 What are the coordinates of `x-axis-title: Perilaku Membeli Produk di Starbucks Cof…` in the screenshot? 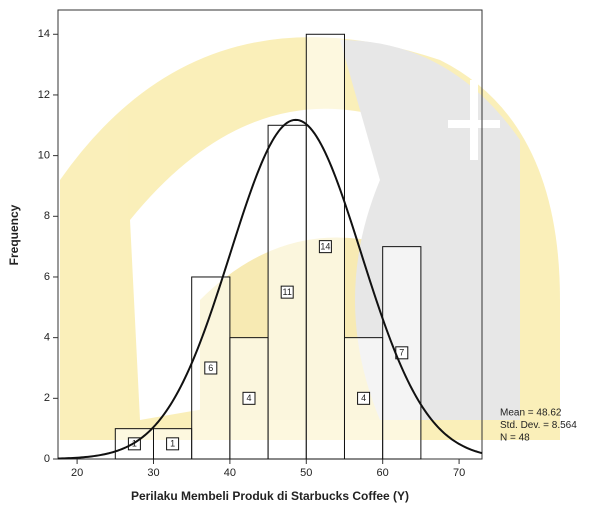 It's located at (270, 496).